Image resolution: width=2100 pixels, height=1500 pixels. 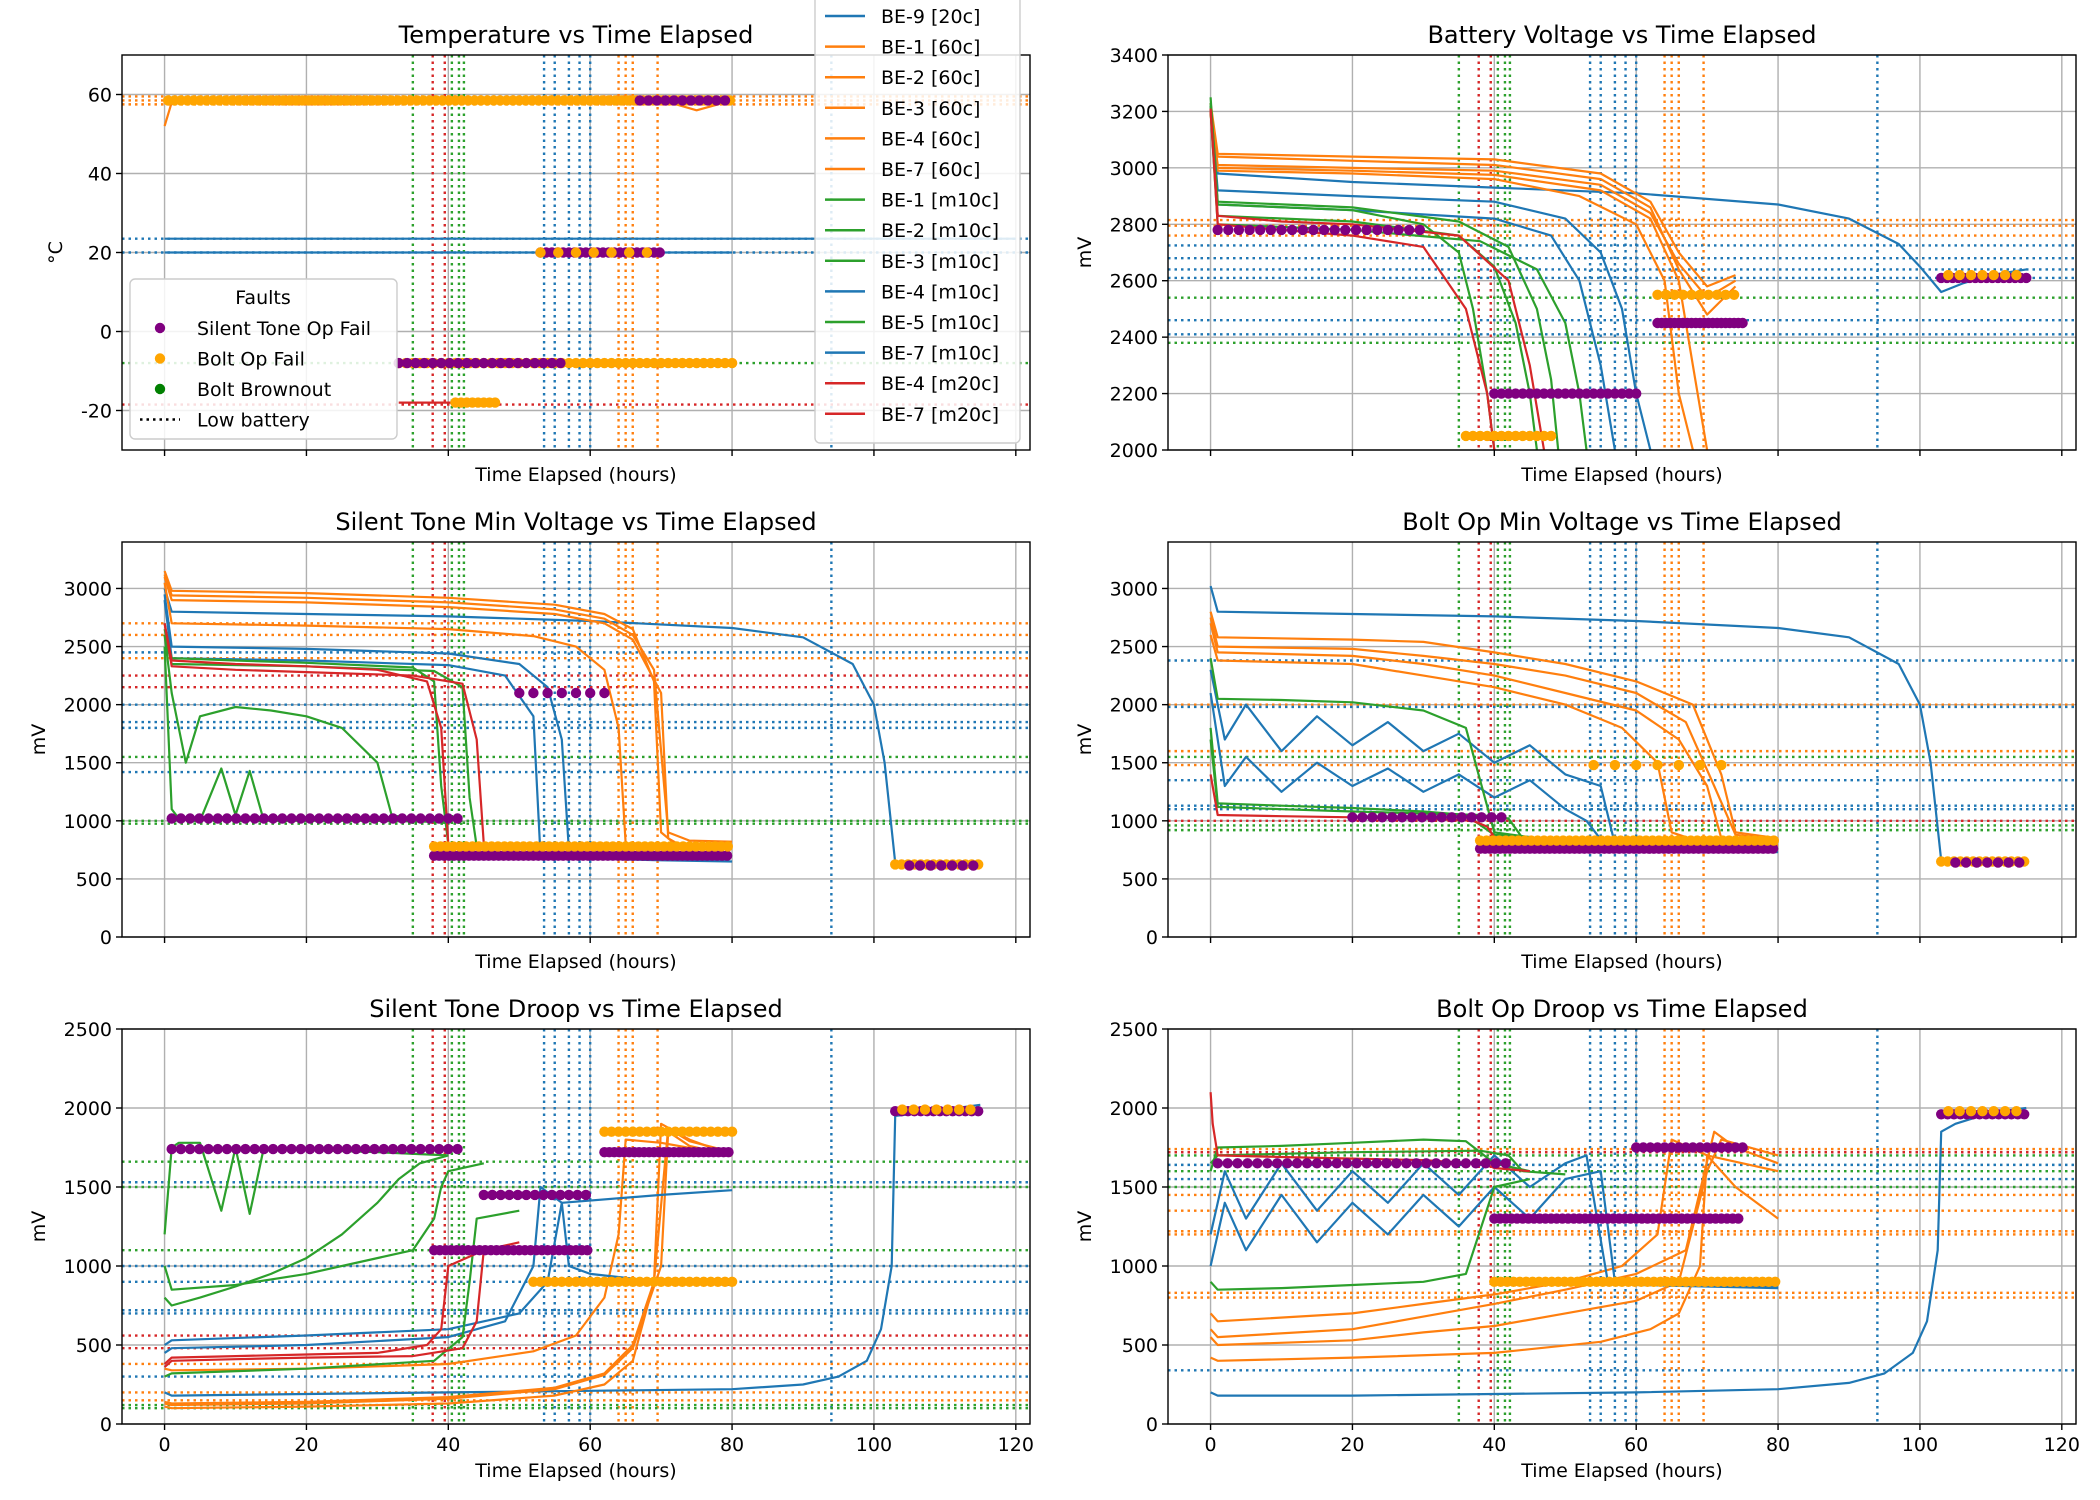 I want to click on y-tick-label: 2500, so click(x=1134, y=1030).